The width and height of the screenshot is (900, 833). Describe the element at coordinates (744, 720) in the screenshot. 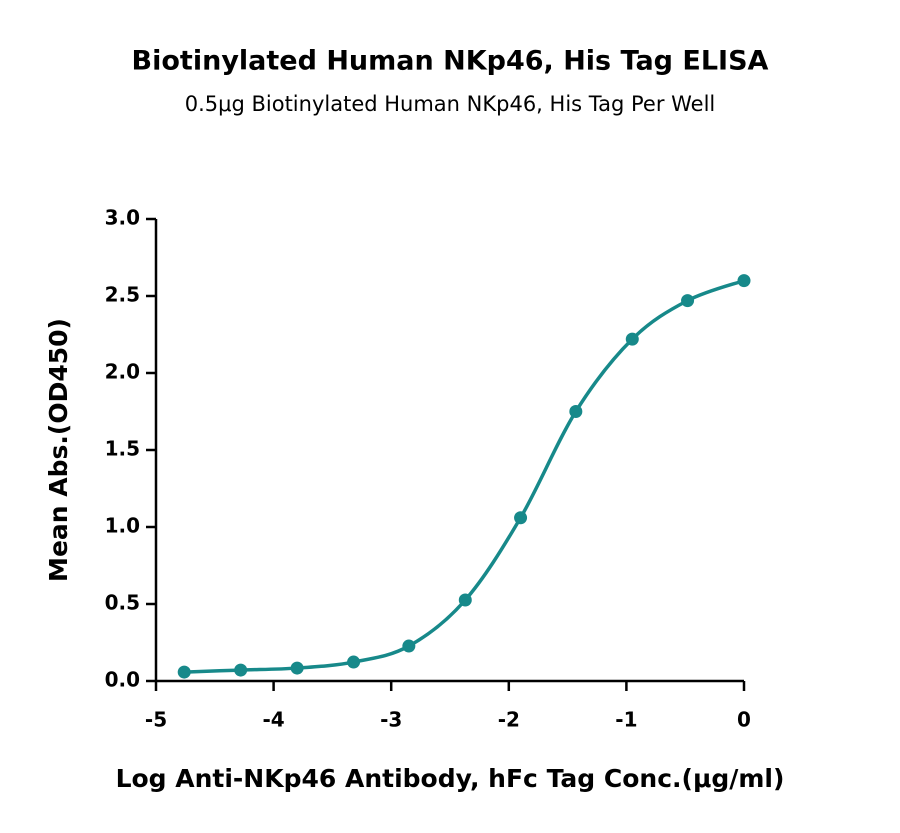

I see `x-tick-label: 0` at that location.